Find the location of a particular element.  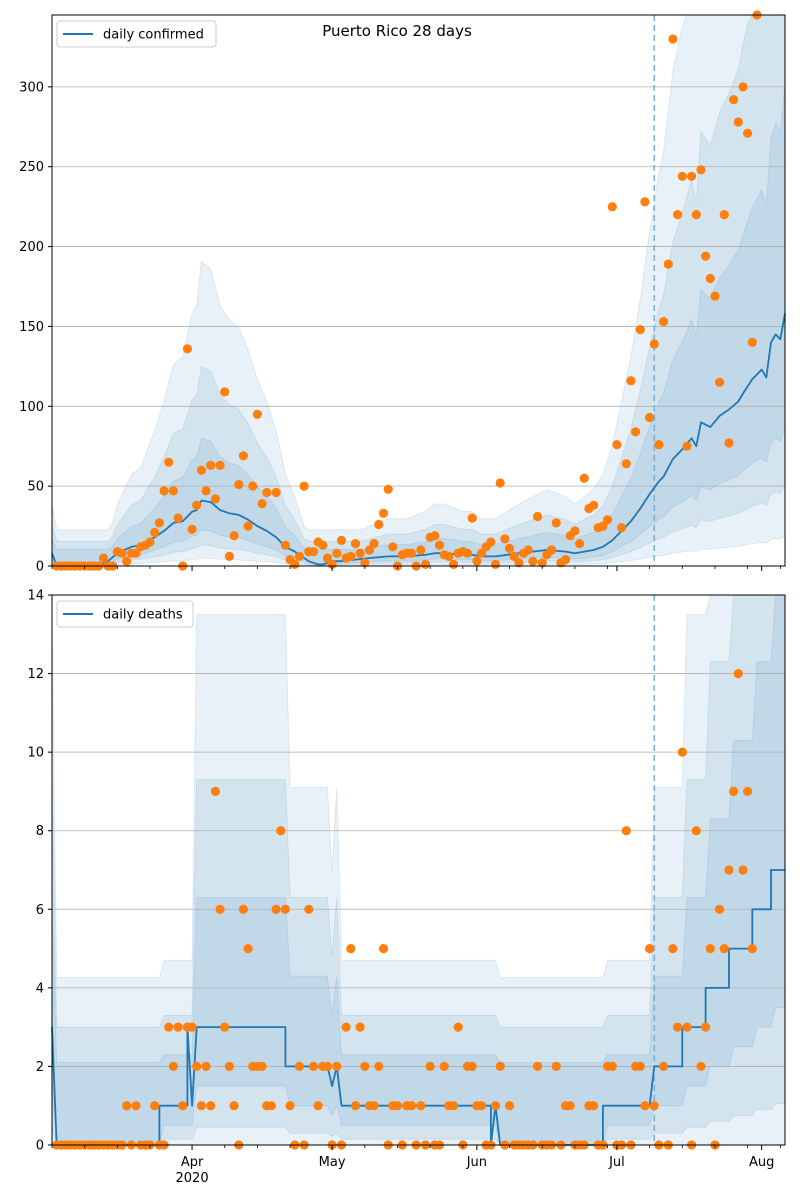

chart-title: Puerto Rico 28 days is located at coordinates (397, 31).